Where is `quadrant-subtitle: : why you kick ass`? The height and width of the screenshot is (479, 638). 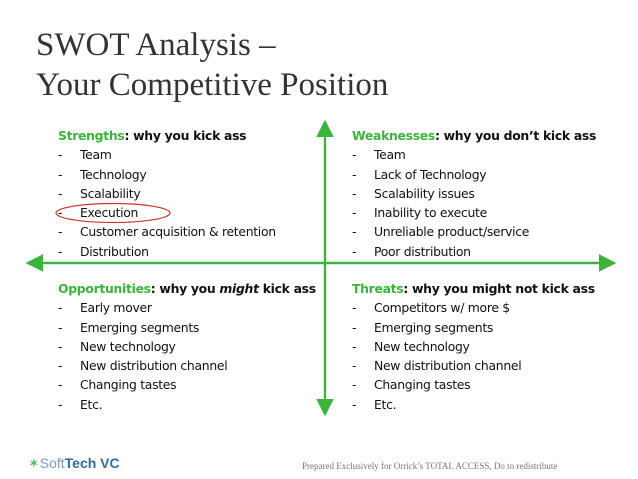 quadrant-subtitle: : why you kick ass is located at coordinates (185, 135).